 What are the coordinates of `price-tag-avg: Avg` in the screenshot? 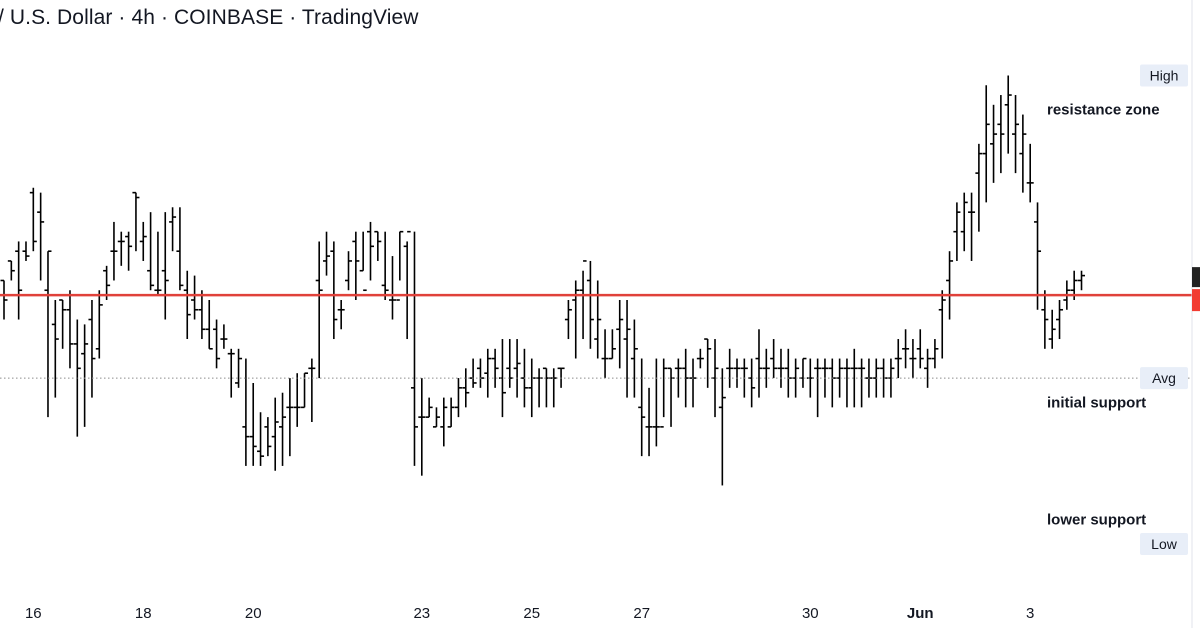 It's located at (1164, 378).